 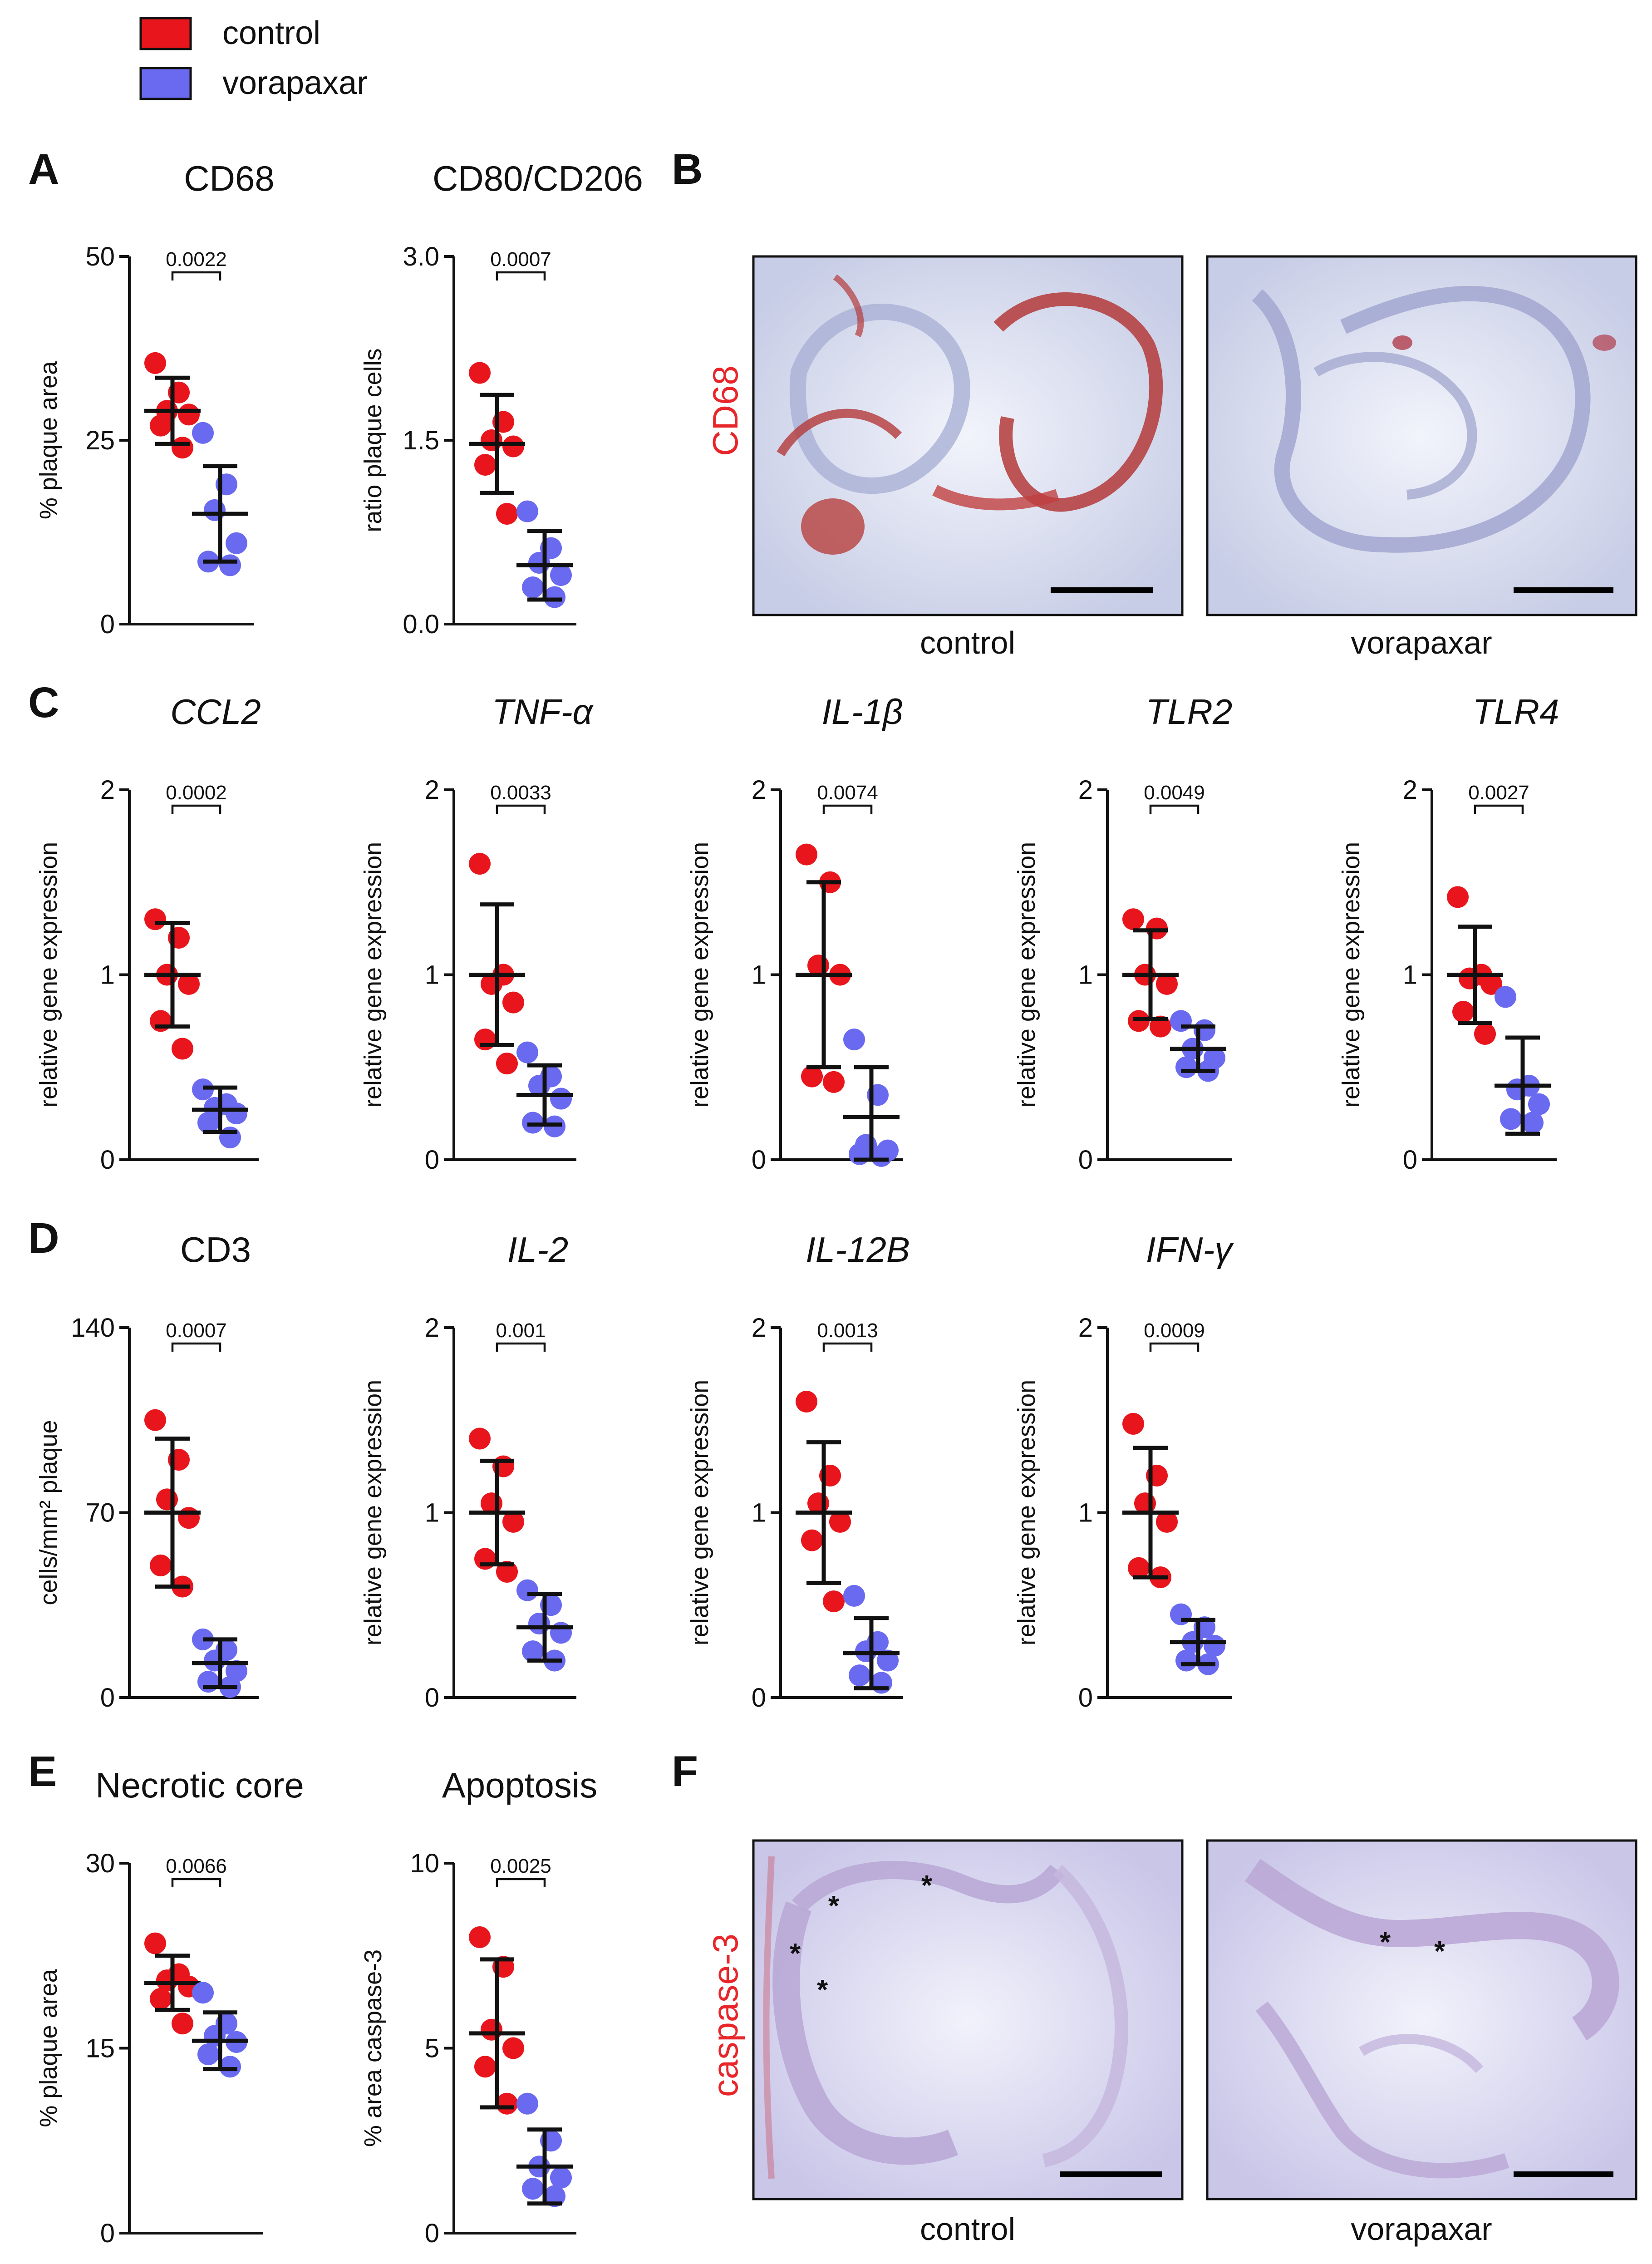 I want to click on y-tick-label: 15, so click(x=100, y=2049).